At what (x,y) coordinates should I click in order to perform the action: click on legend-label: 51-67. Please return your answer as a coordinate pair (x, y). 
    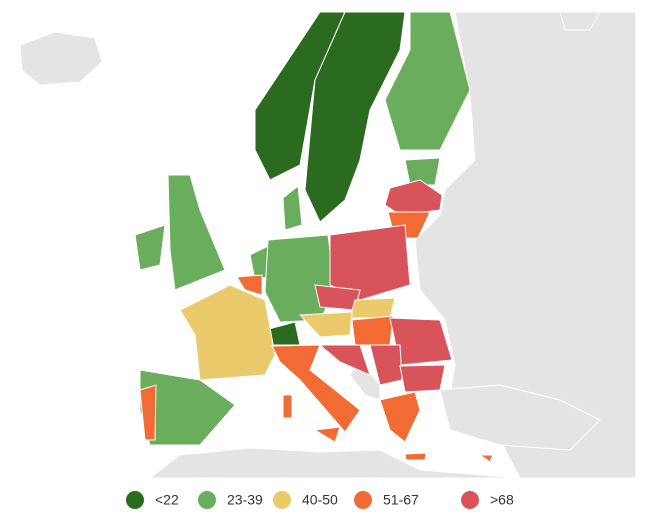
    Looking at the image, I should click on (401, 500).